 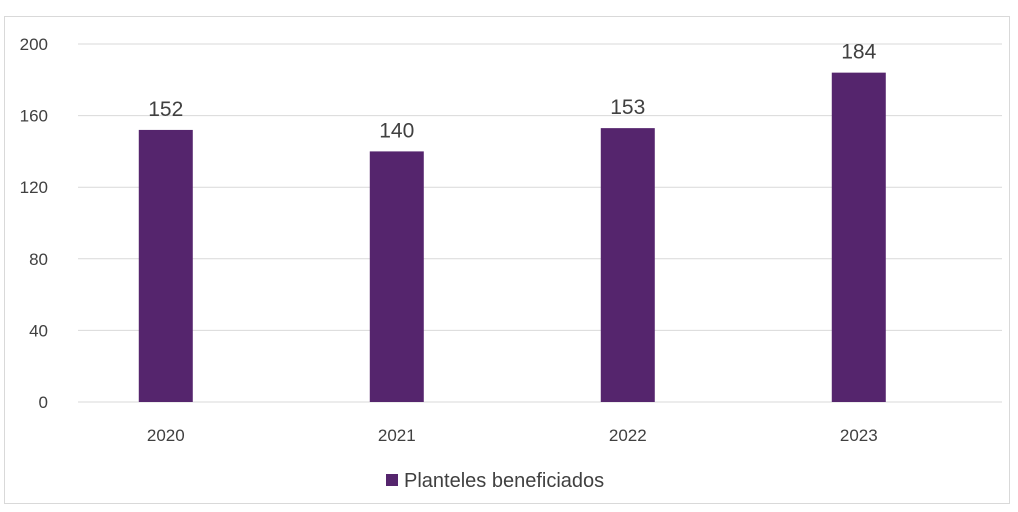 What do you see at coordinates (512, 435) in the screenshot?
I see `x-axis-ticks: 2020 2021 2022 2023` at bounding box center [512, 435].